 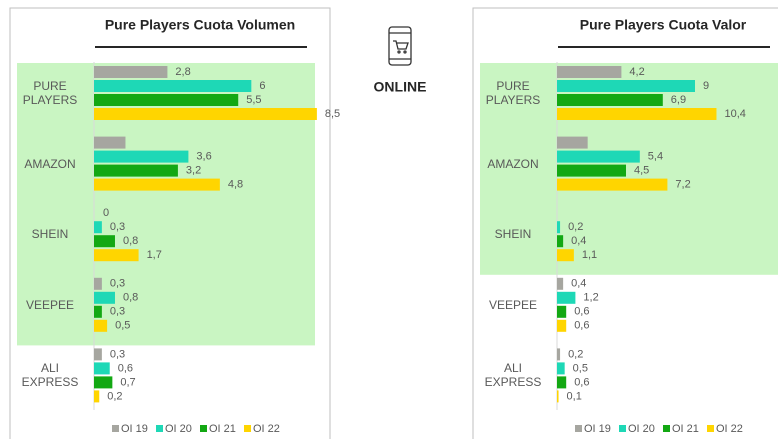 I want to click on legend-label: OI 19, so click(x=597, y=429).